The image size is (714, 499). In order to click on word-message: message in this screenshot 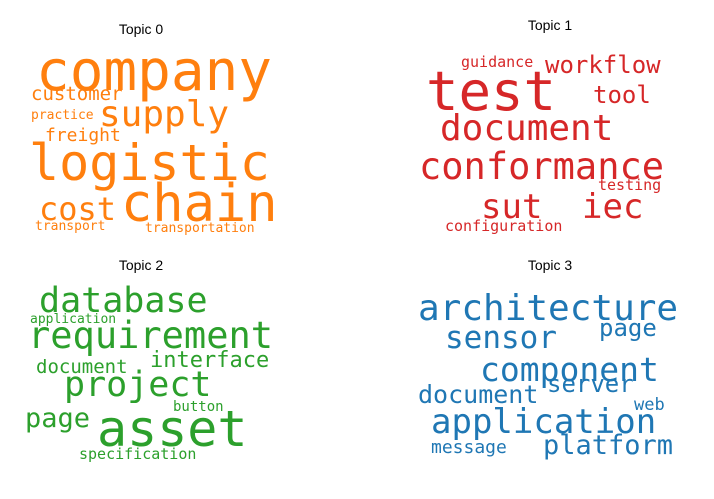, I will do `click(469, 447)`.